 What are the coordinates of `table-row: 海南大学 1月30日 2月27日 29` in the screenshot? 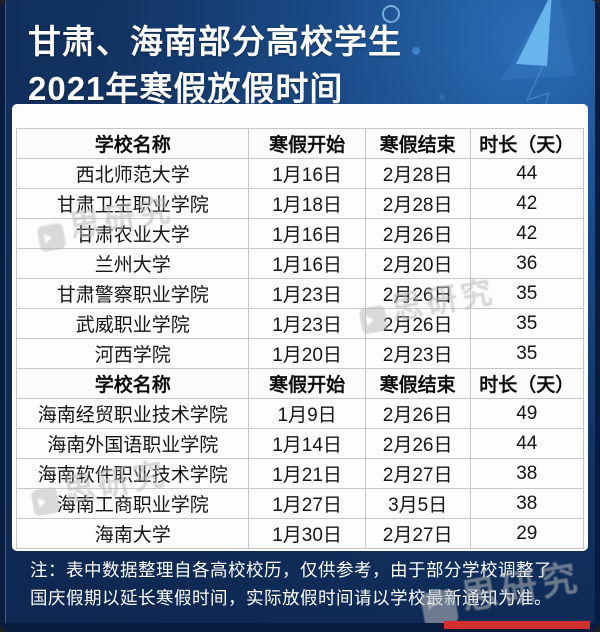 It's located at (300, 533).